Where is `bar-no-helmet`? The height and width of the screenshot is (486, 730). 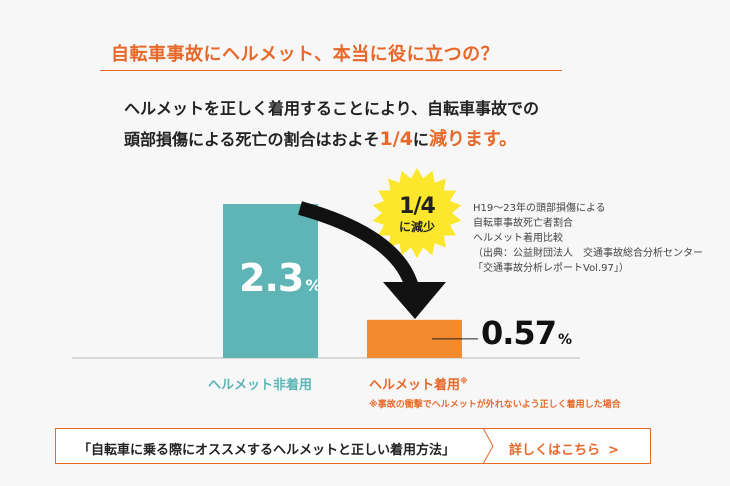
bar-no-helmet is located at coordinates (270, 281).